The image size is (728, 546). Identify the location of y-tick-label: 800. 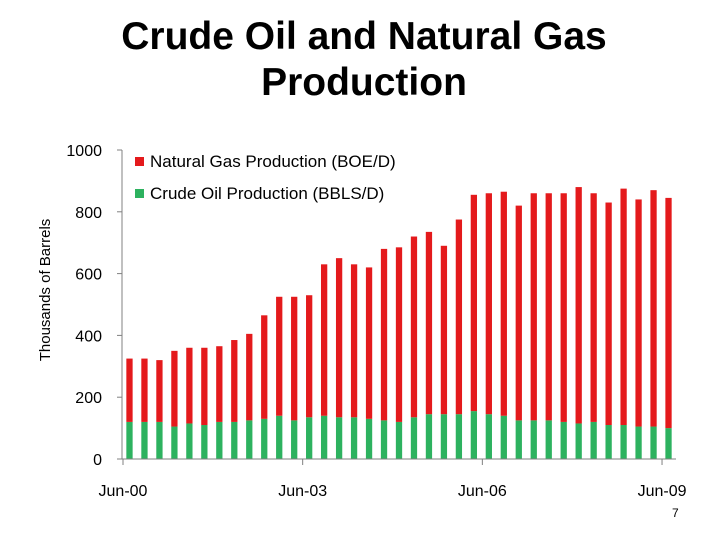
(88, 213).